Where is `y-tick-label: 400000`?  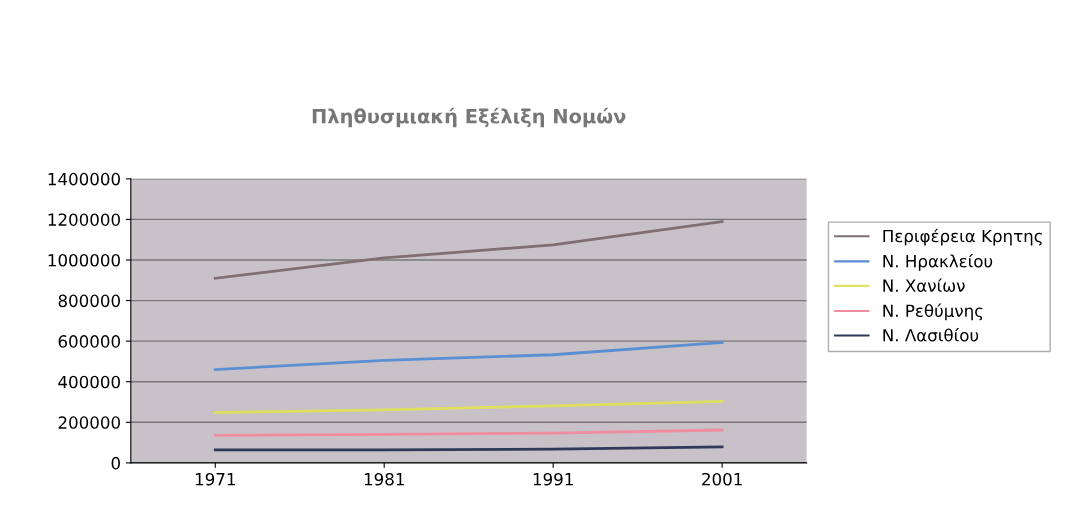
y-tick-label: 400000 is located at coordinates (89, 382).